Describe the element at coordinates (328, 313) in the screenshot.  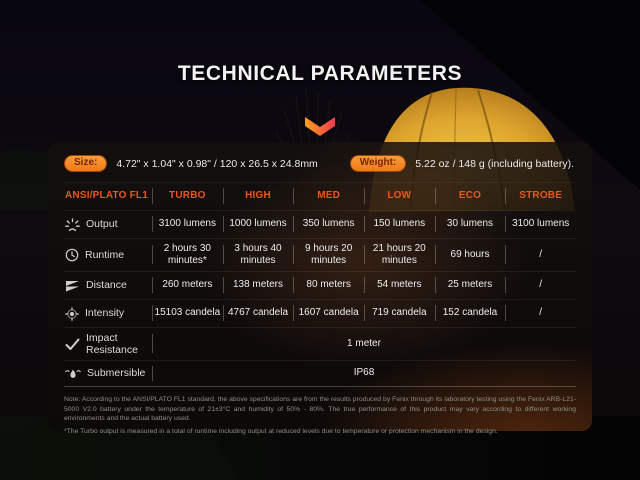
I see `intensity-med: 1607 candela` at that location.